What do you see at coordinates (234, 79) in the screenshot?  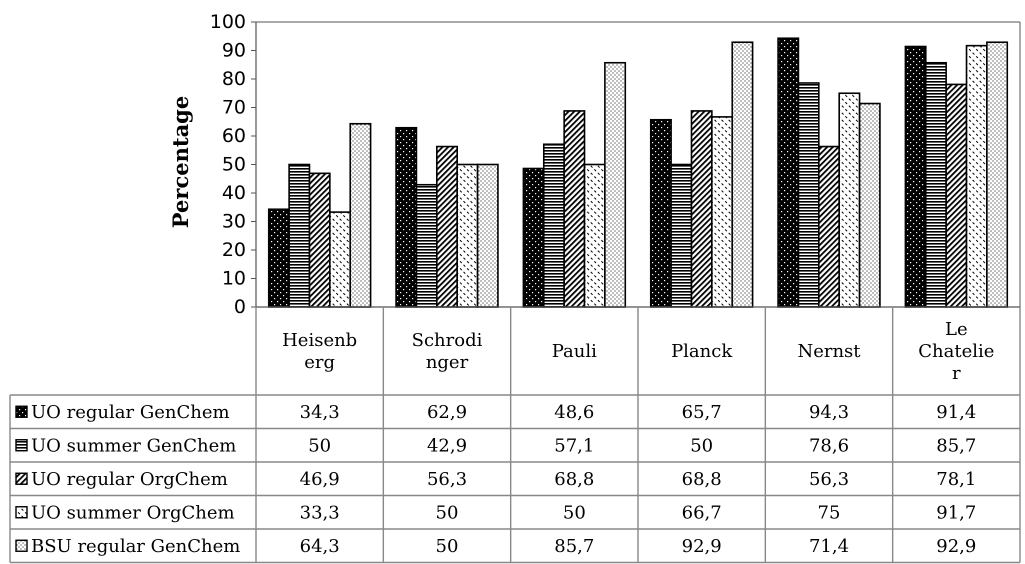 I see `y-tick-label: 80` at bounding box center [234, 79].